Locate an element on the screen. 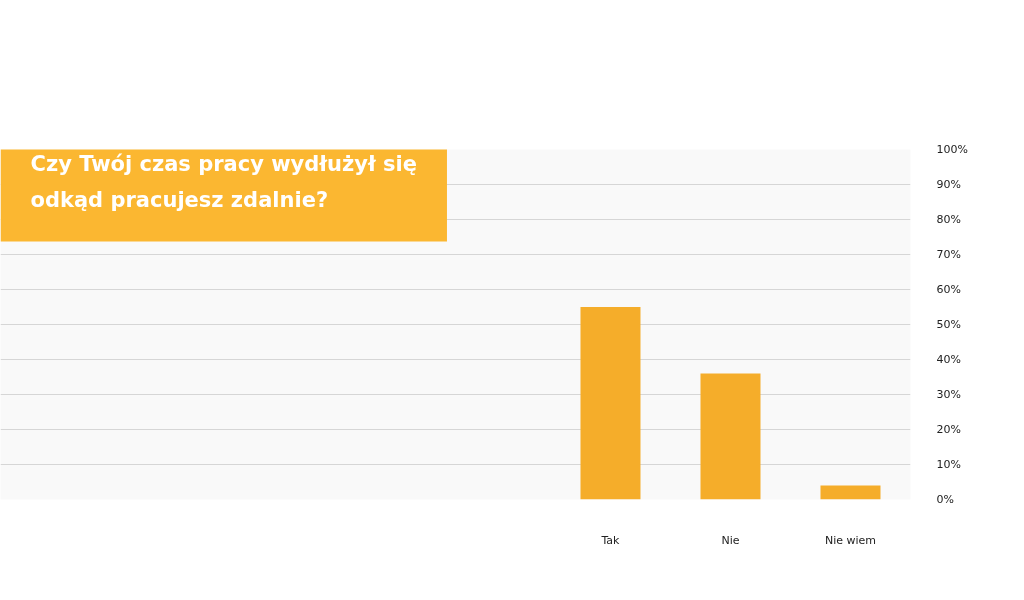 The height and width of the screenshot is (600, 1024). text: Czy Twój czas pracy wydłużył się odkąd pracujesz zdalnie? is located at coordinates (223, 181).